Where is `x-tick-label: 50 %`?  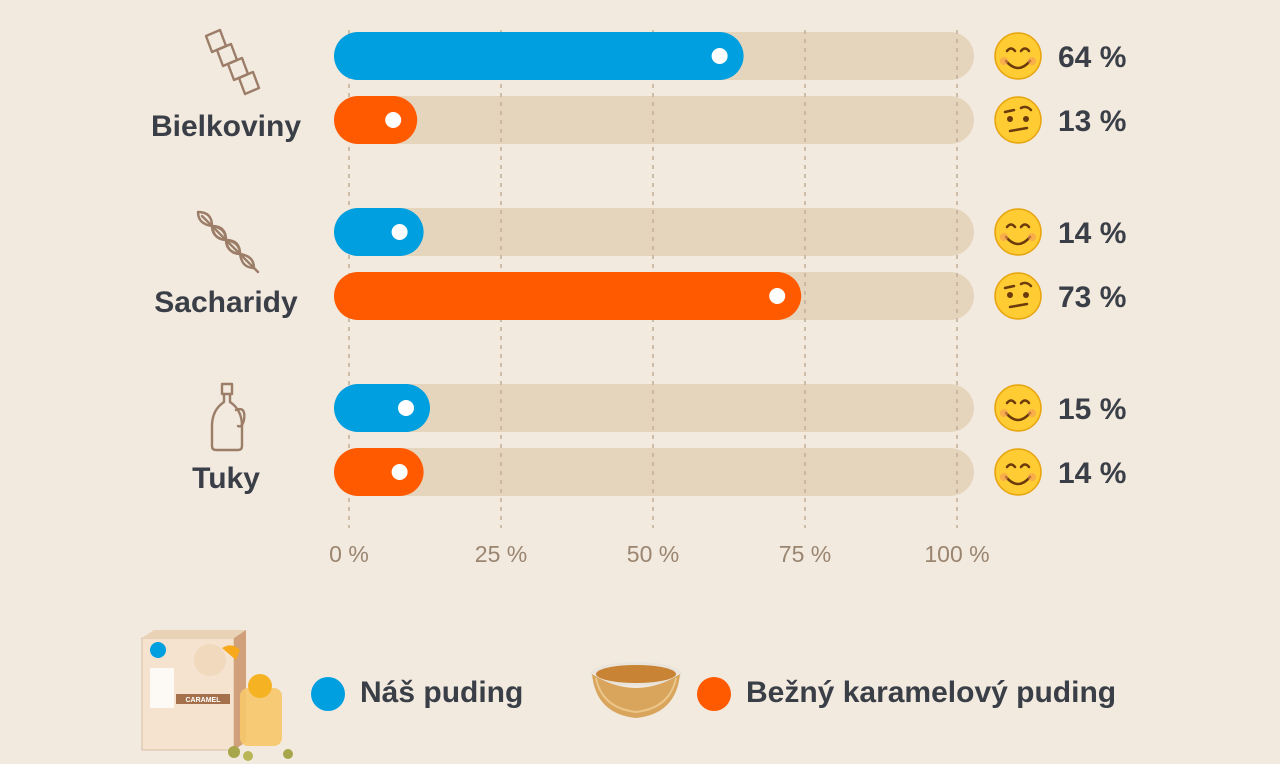
x-tick-label: 50 % is located at coordinates (653, 554).